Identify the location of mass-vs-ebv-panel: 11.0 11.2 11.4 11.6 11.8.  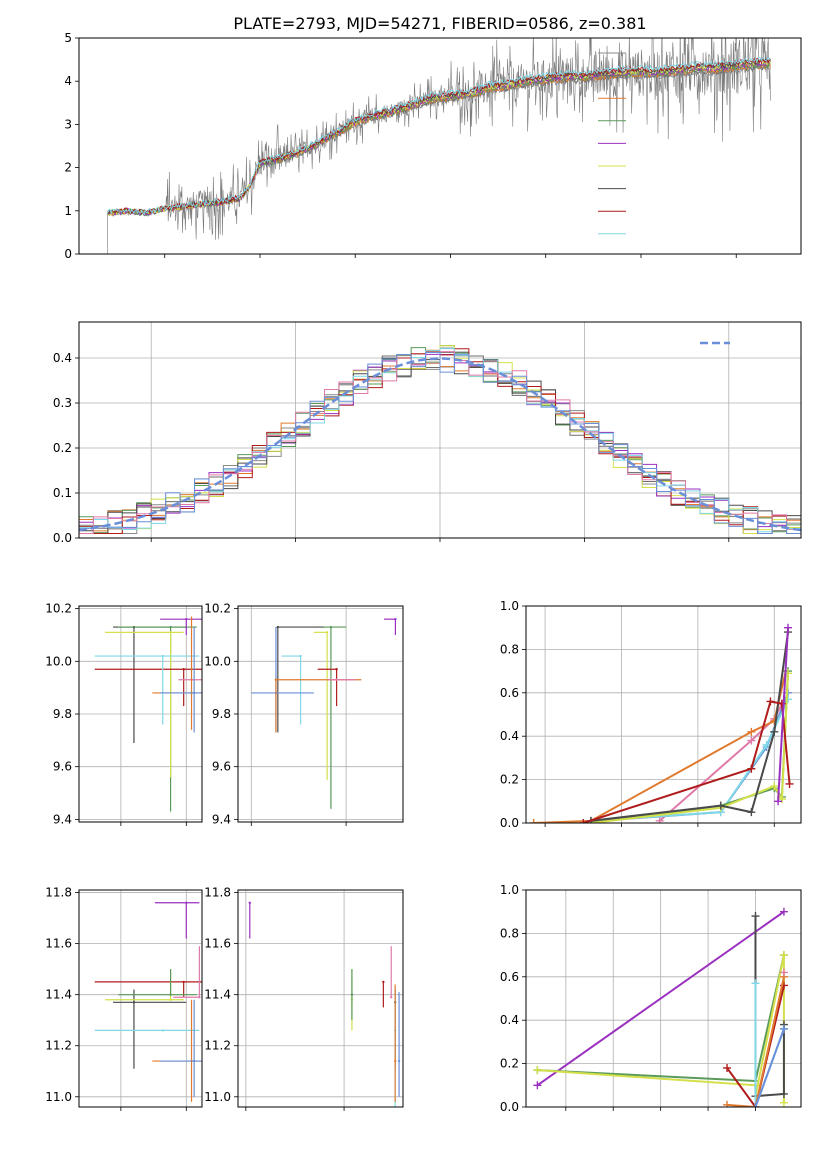
(304, 998).